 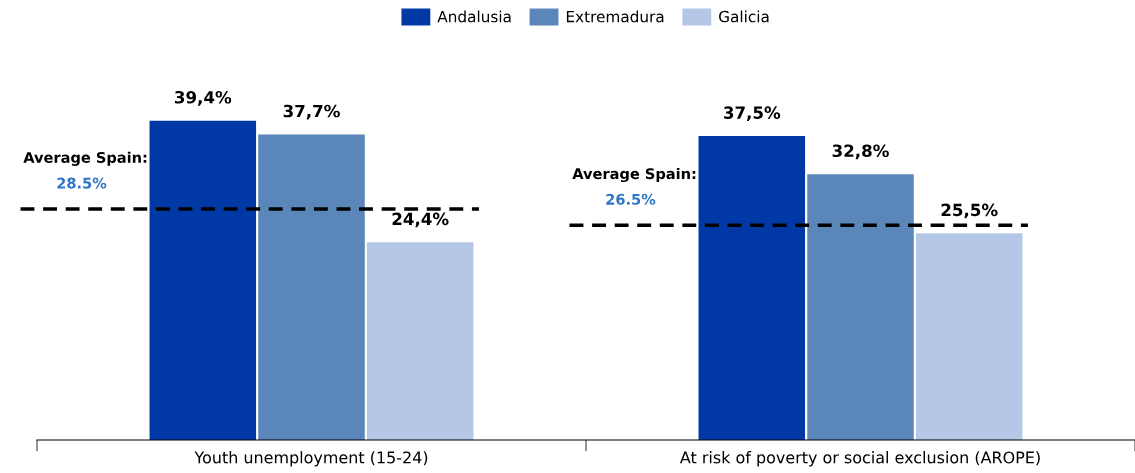 What do you see at coordinates (203, 98) in the screenshot?
I see `data-label: 39,4%` at bounding box center [203, 98].